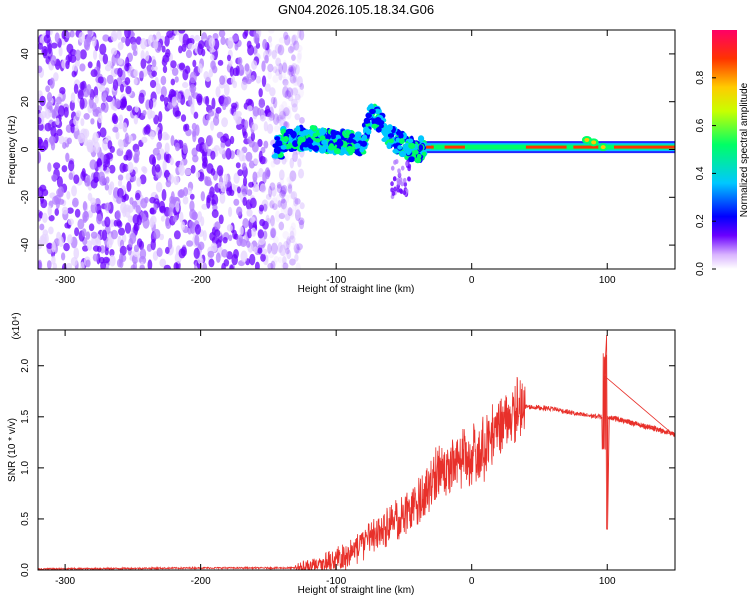  Describe the element at coordinates (65, 280) in the screenshot. I see `spectrogram-x-tick-label: -300` at that location.